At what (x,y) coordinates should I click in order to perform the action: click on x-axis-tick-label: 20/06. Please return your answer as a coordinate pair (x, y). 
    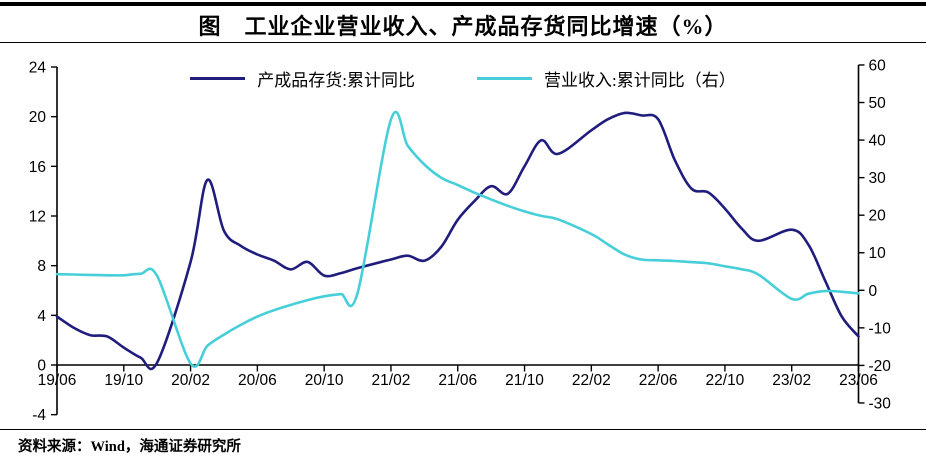
    Looking at the image, I should click on (257, 380).